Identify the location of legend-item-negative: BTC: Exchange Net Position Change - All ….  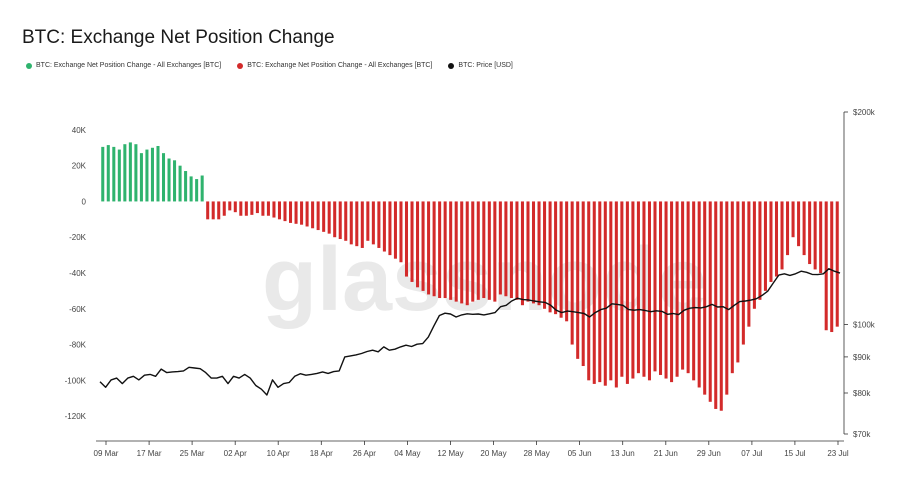
(334, 65).